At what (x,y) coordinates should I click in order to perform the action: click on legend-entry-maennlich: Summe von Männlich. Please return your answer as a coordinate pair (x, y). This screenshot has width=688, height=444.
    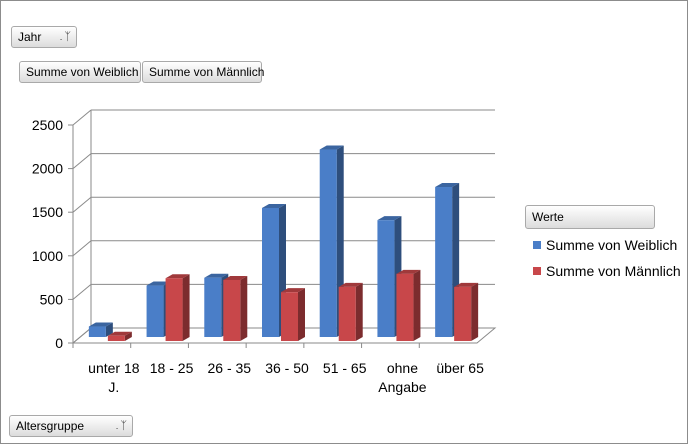
    Looking at the image, I should click on (607, 271).